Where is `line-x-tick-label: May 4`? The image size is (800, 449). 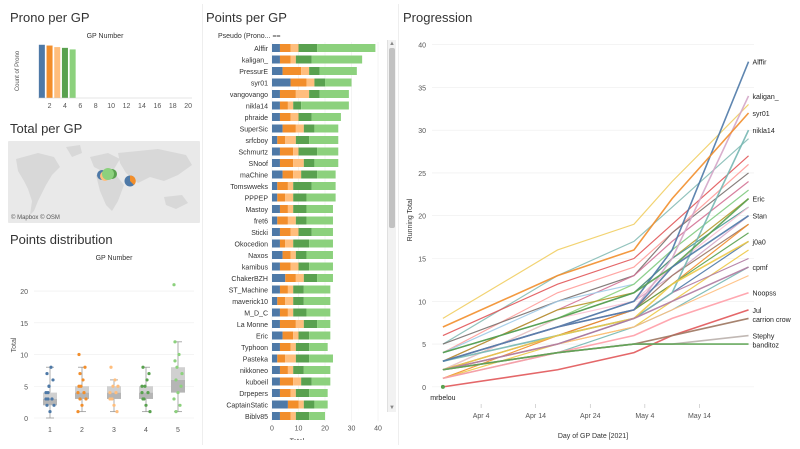 line-x-tick-label: May 4 is located at coordinates (644, 416).